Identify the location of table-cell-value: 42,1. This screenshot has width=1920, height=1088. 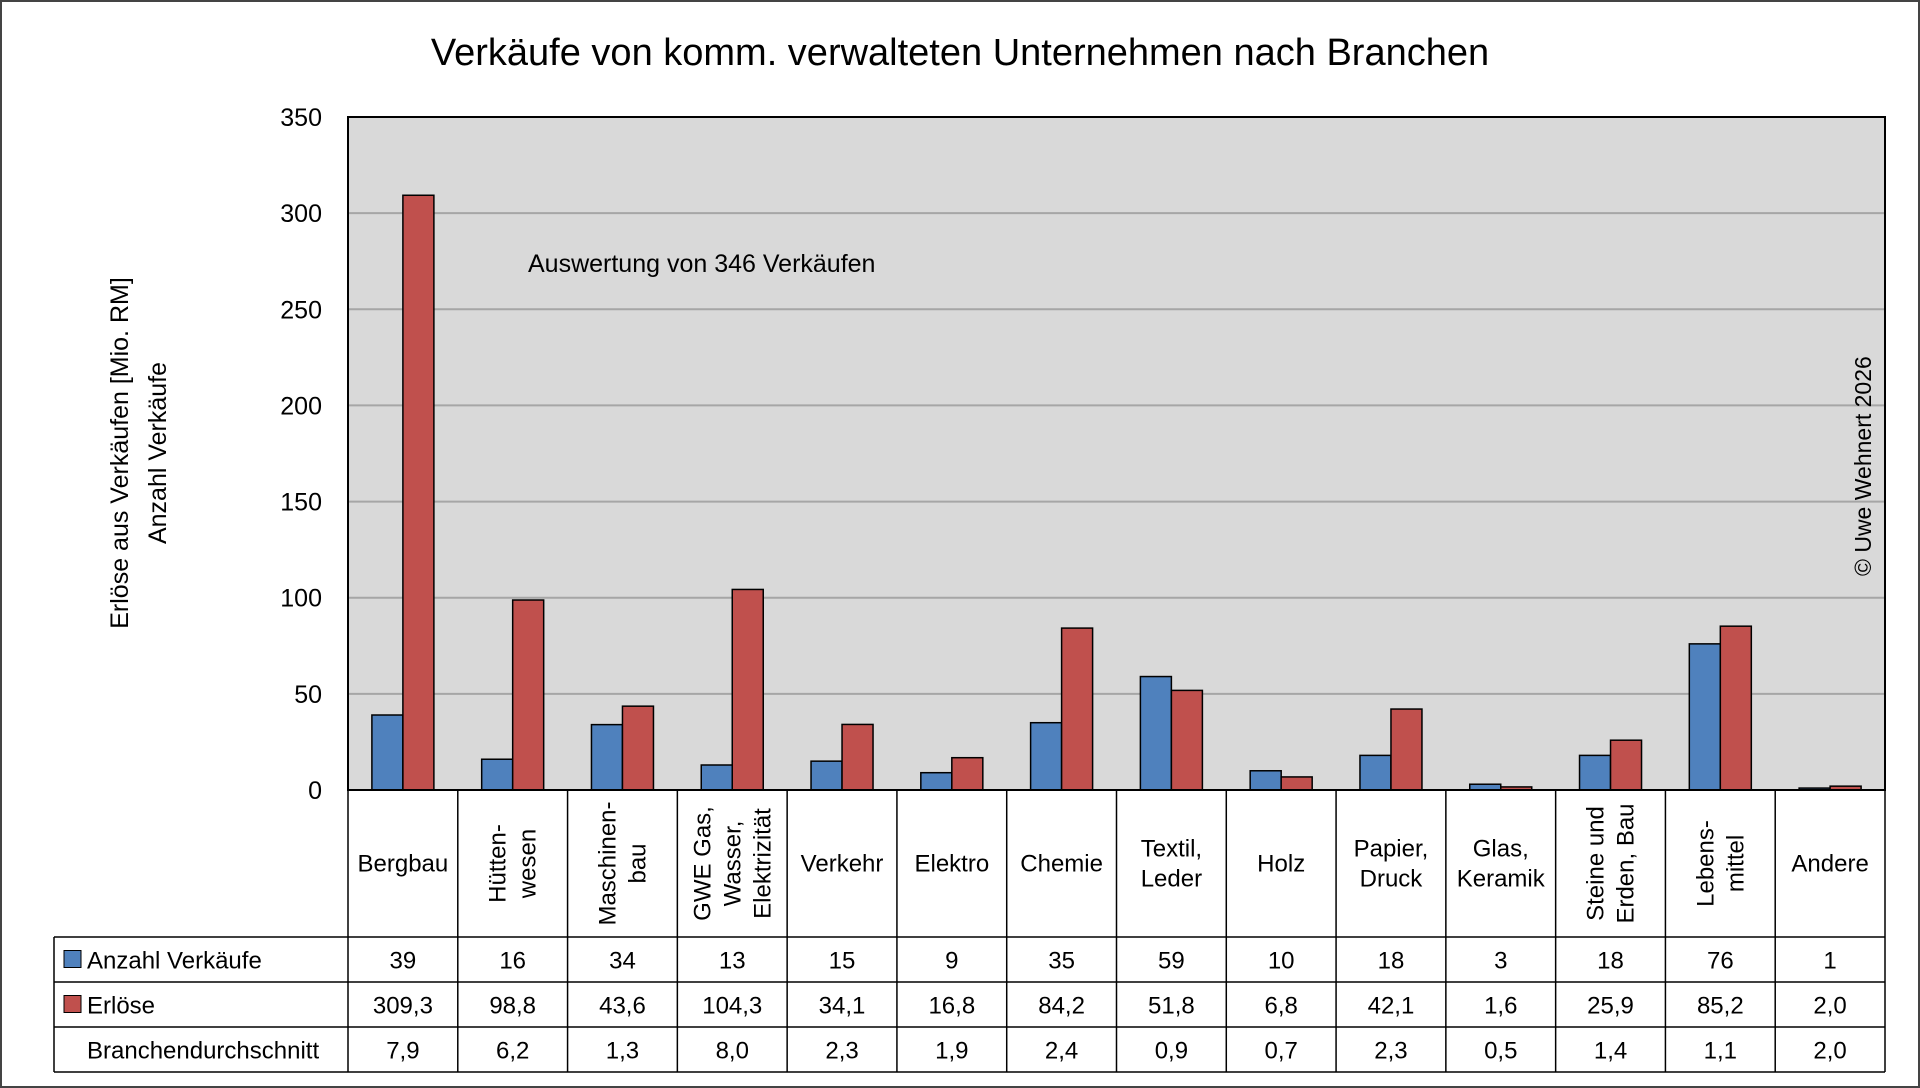
(1391, 1006).